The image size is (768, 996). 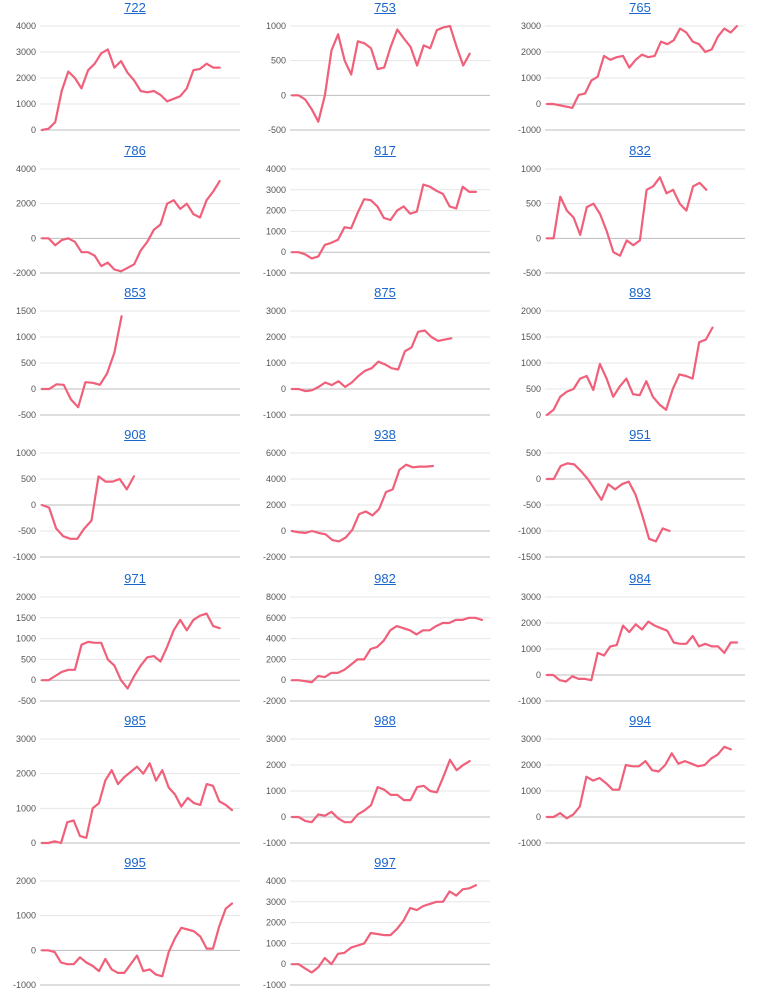 What do you see at coordinates (640, 7) in the screenshot?
I see `chart-title-link: 765` at bounding box center [640, 7].